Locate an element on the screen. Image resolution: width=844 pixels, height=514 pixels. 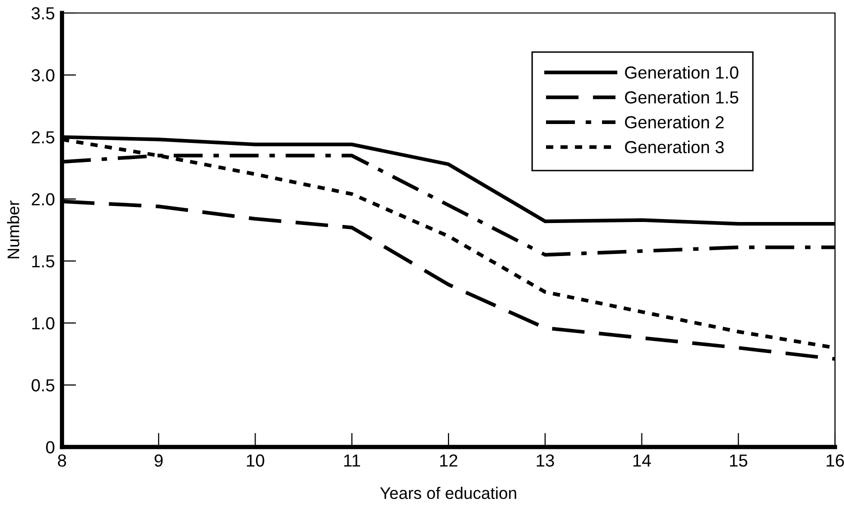
x-tick-label: 11 is located at coordinates (352, 460).